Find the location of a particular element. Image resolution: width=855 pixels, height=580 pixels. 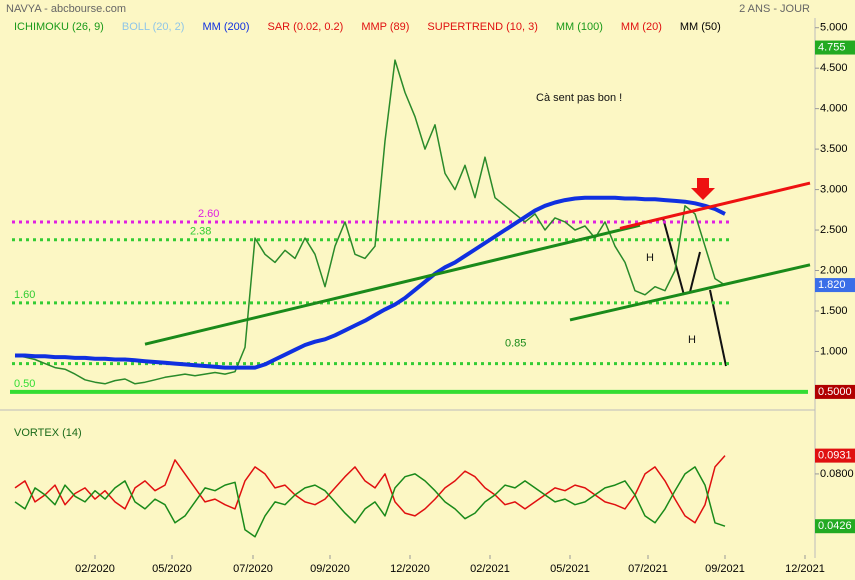

y-tick-label: 4.000 is located at coordinates (834, 109).